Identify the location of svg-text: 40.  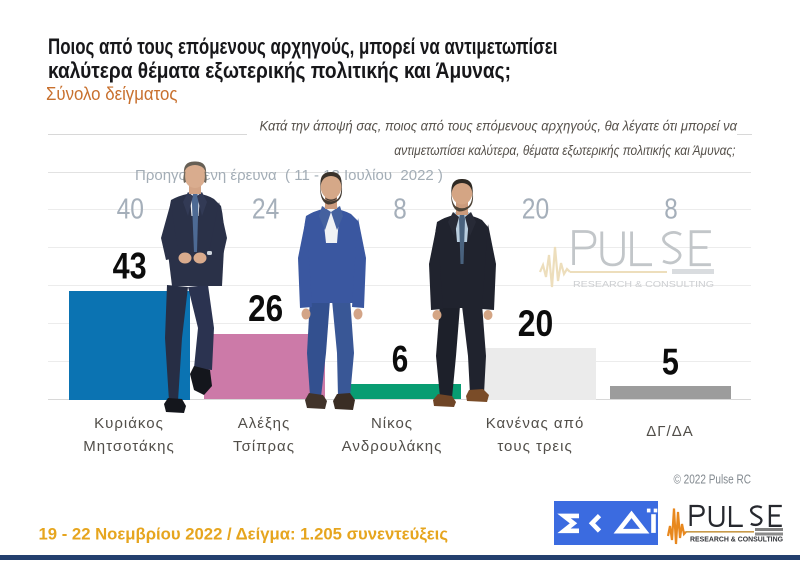
(130, 209).